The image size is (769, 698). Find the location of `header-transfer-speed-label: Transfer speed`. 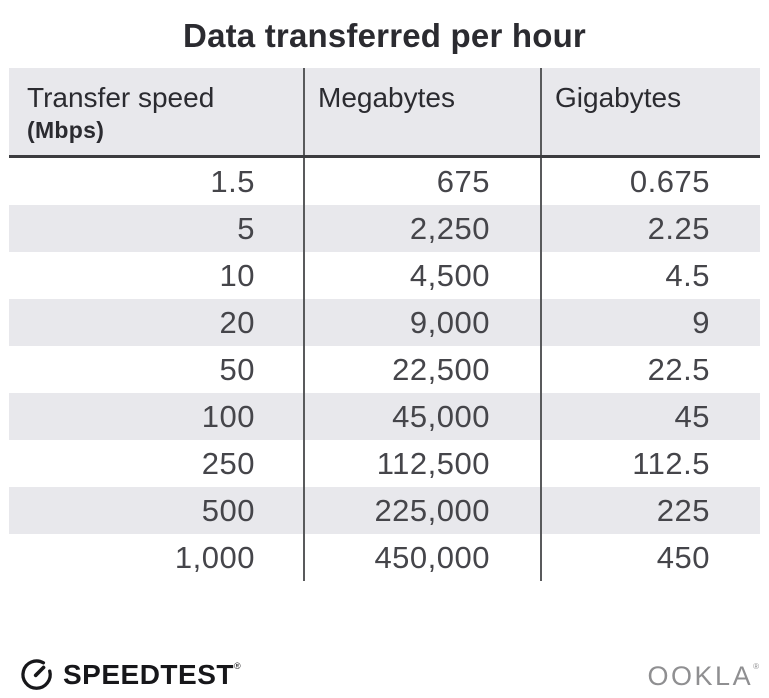

header-transfer-speed-label: Transfer speed is located at coordinates (121, 97).